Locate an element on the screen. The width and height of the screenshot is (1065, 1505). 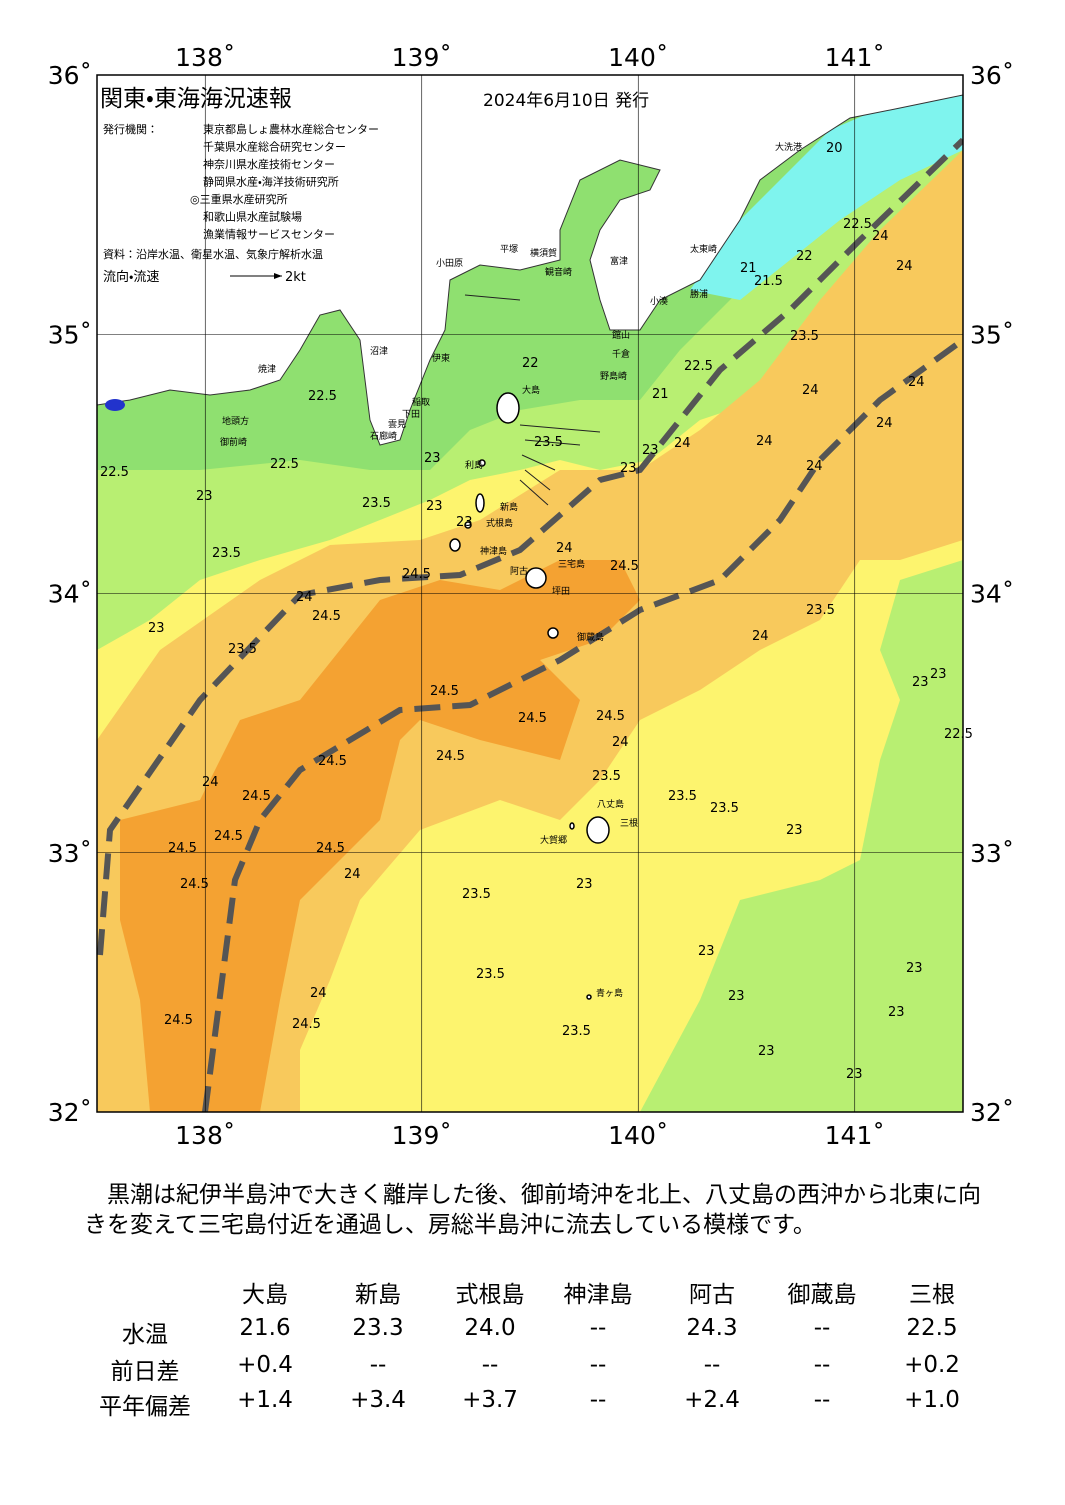
lon-tick-label: 138˚ is located at coordinates (205, 1135).